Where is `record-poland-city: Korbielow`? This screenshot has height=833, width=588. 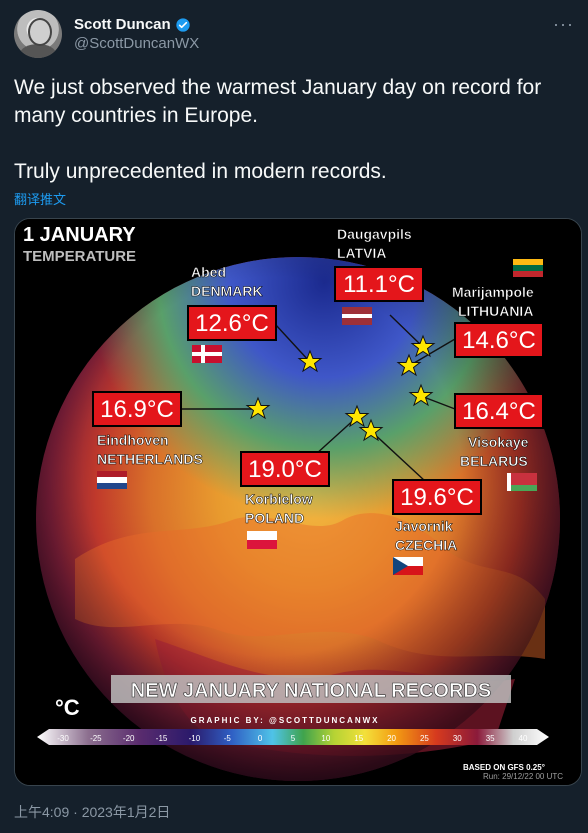
record-poland-city: Korbielow is located at coordinates (279, 499).